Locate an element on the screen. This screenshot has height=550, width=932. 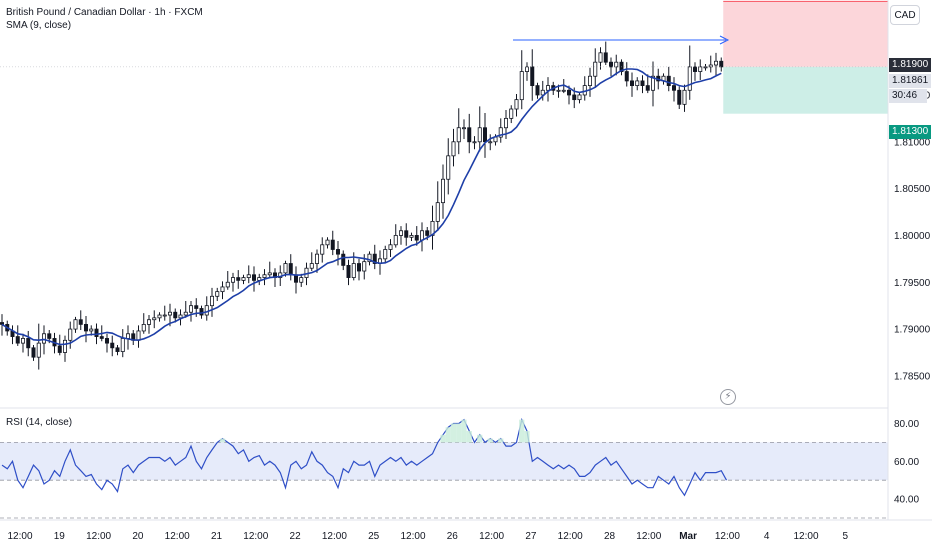
sma-legend: SMA (9, close) is located at coordinates (39, 25).